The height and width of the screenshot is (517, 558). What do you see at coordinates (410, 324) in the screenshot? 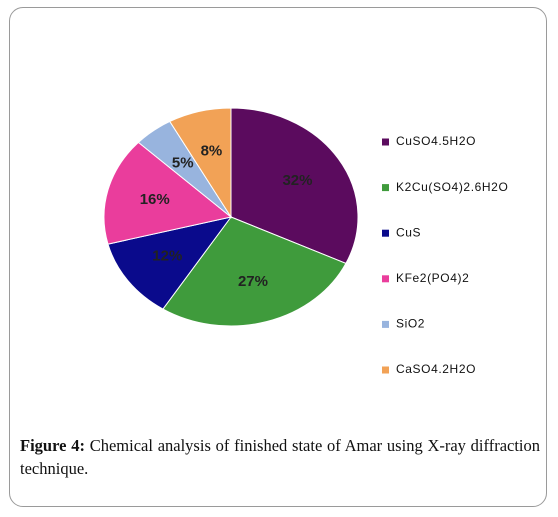
I see `legend-label: SiO2` at bounding box center [410, 324].